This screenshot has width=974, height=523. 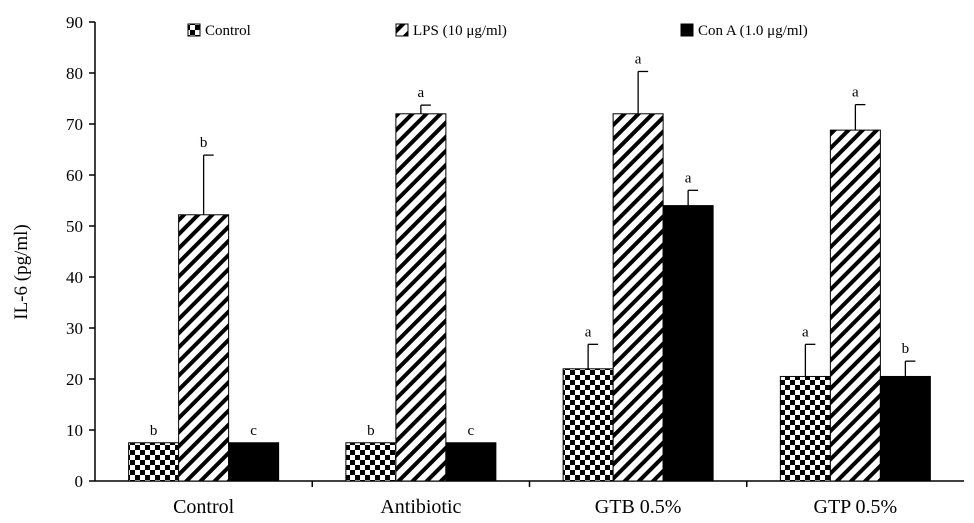 I want to click on x-category-label: Control, so click(x=204, y=507).